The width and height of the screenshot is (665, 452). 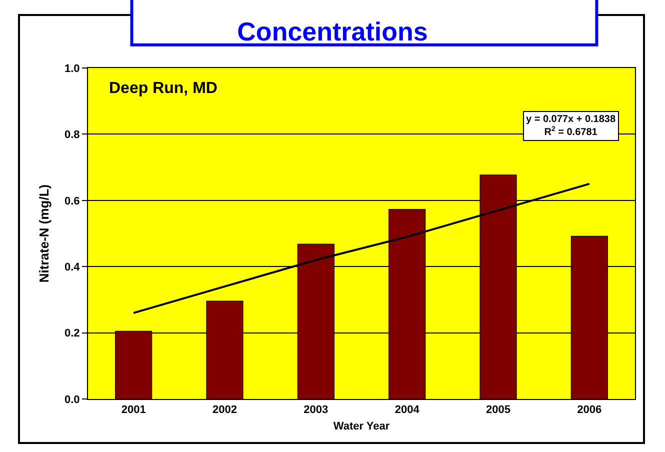 What do you see at coordinates (407, 410) in the screenshot?
I see `x-tick-label: 2004` at bounding box center [407, 410].